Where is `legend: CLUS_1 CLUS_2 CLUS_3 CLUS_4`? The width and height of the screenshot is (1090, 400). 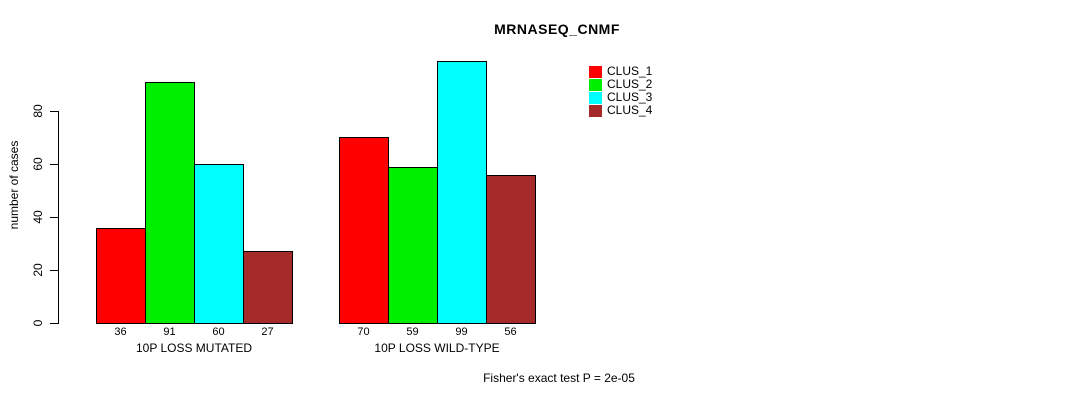 legend: CLUS_1 CLUS_2 CLUS_3 CLUS_4 is located at coordinates (620, 91).